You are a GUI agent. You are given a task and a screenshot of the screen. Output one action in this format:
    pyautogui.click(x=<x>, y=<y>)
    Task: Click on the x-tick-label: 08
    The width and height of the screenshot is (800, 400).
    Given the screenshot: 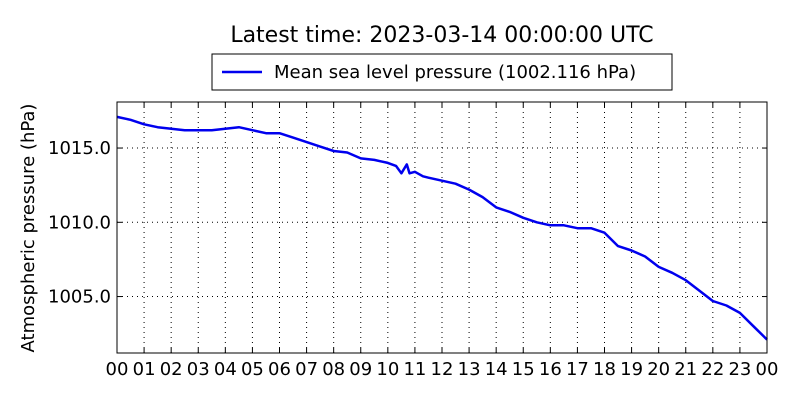 What is the action you would take?
    pyautogui.click(x=333, y=369)
    